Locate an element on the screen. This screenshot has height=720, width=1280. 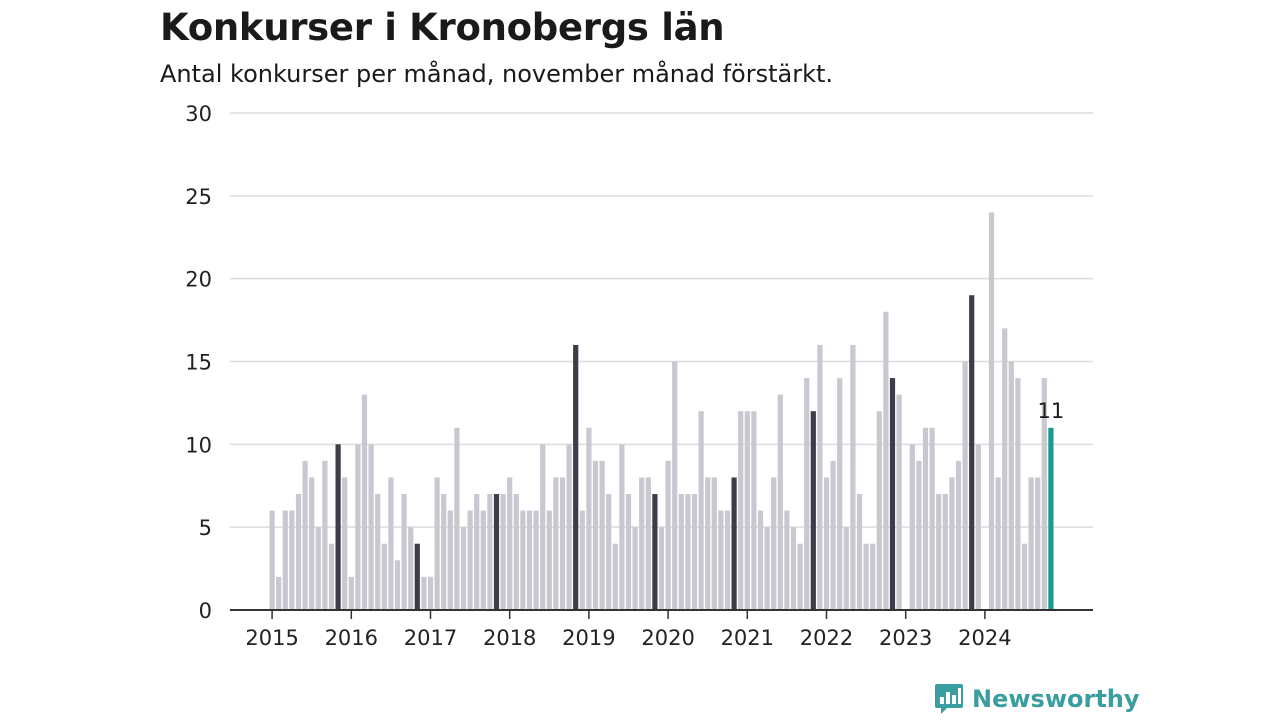
x-tick-label: 2015 is located at coordinates (271, 638).